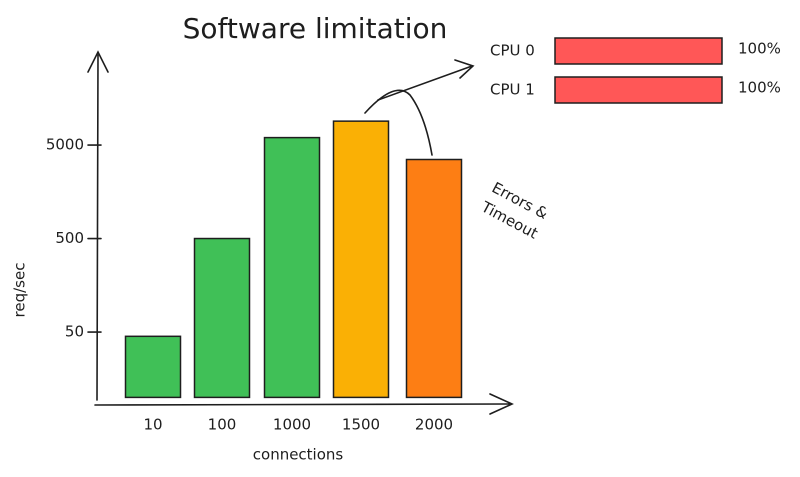  What do you see at coordinates (315, 28) in the screenshot?
I see `chart-title: Software limitation` at bounding box center [315, 28].